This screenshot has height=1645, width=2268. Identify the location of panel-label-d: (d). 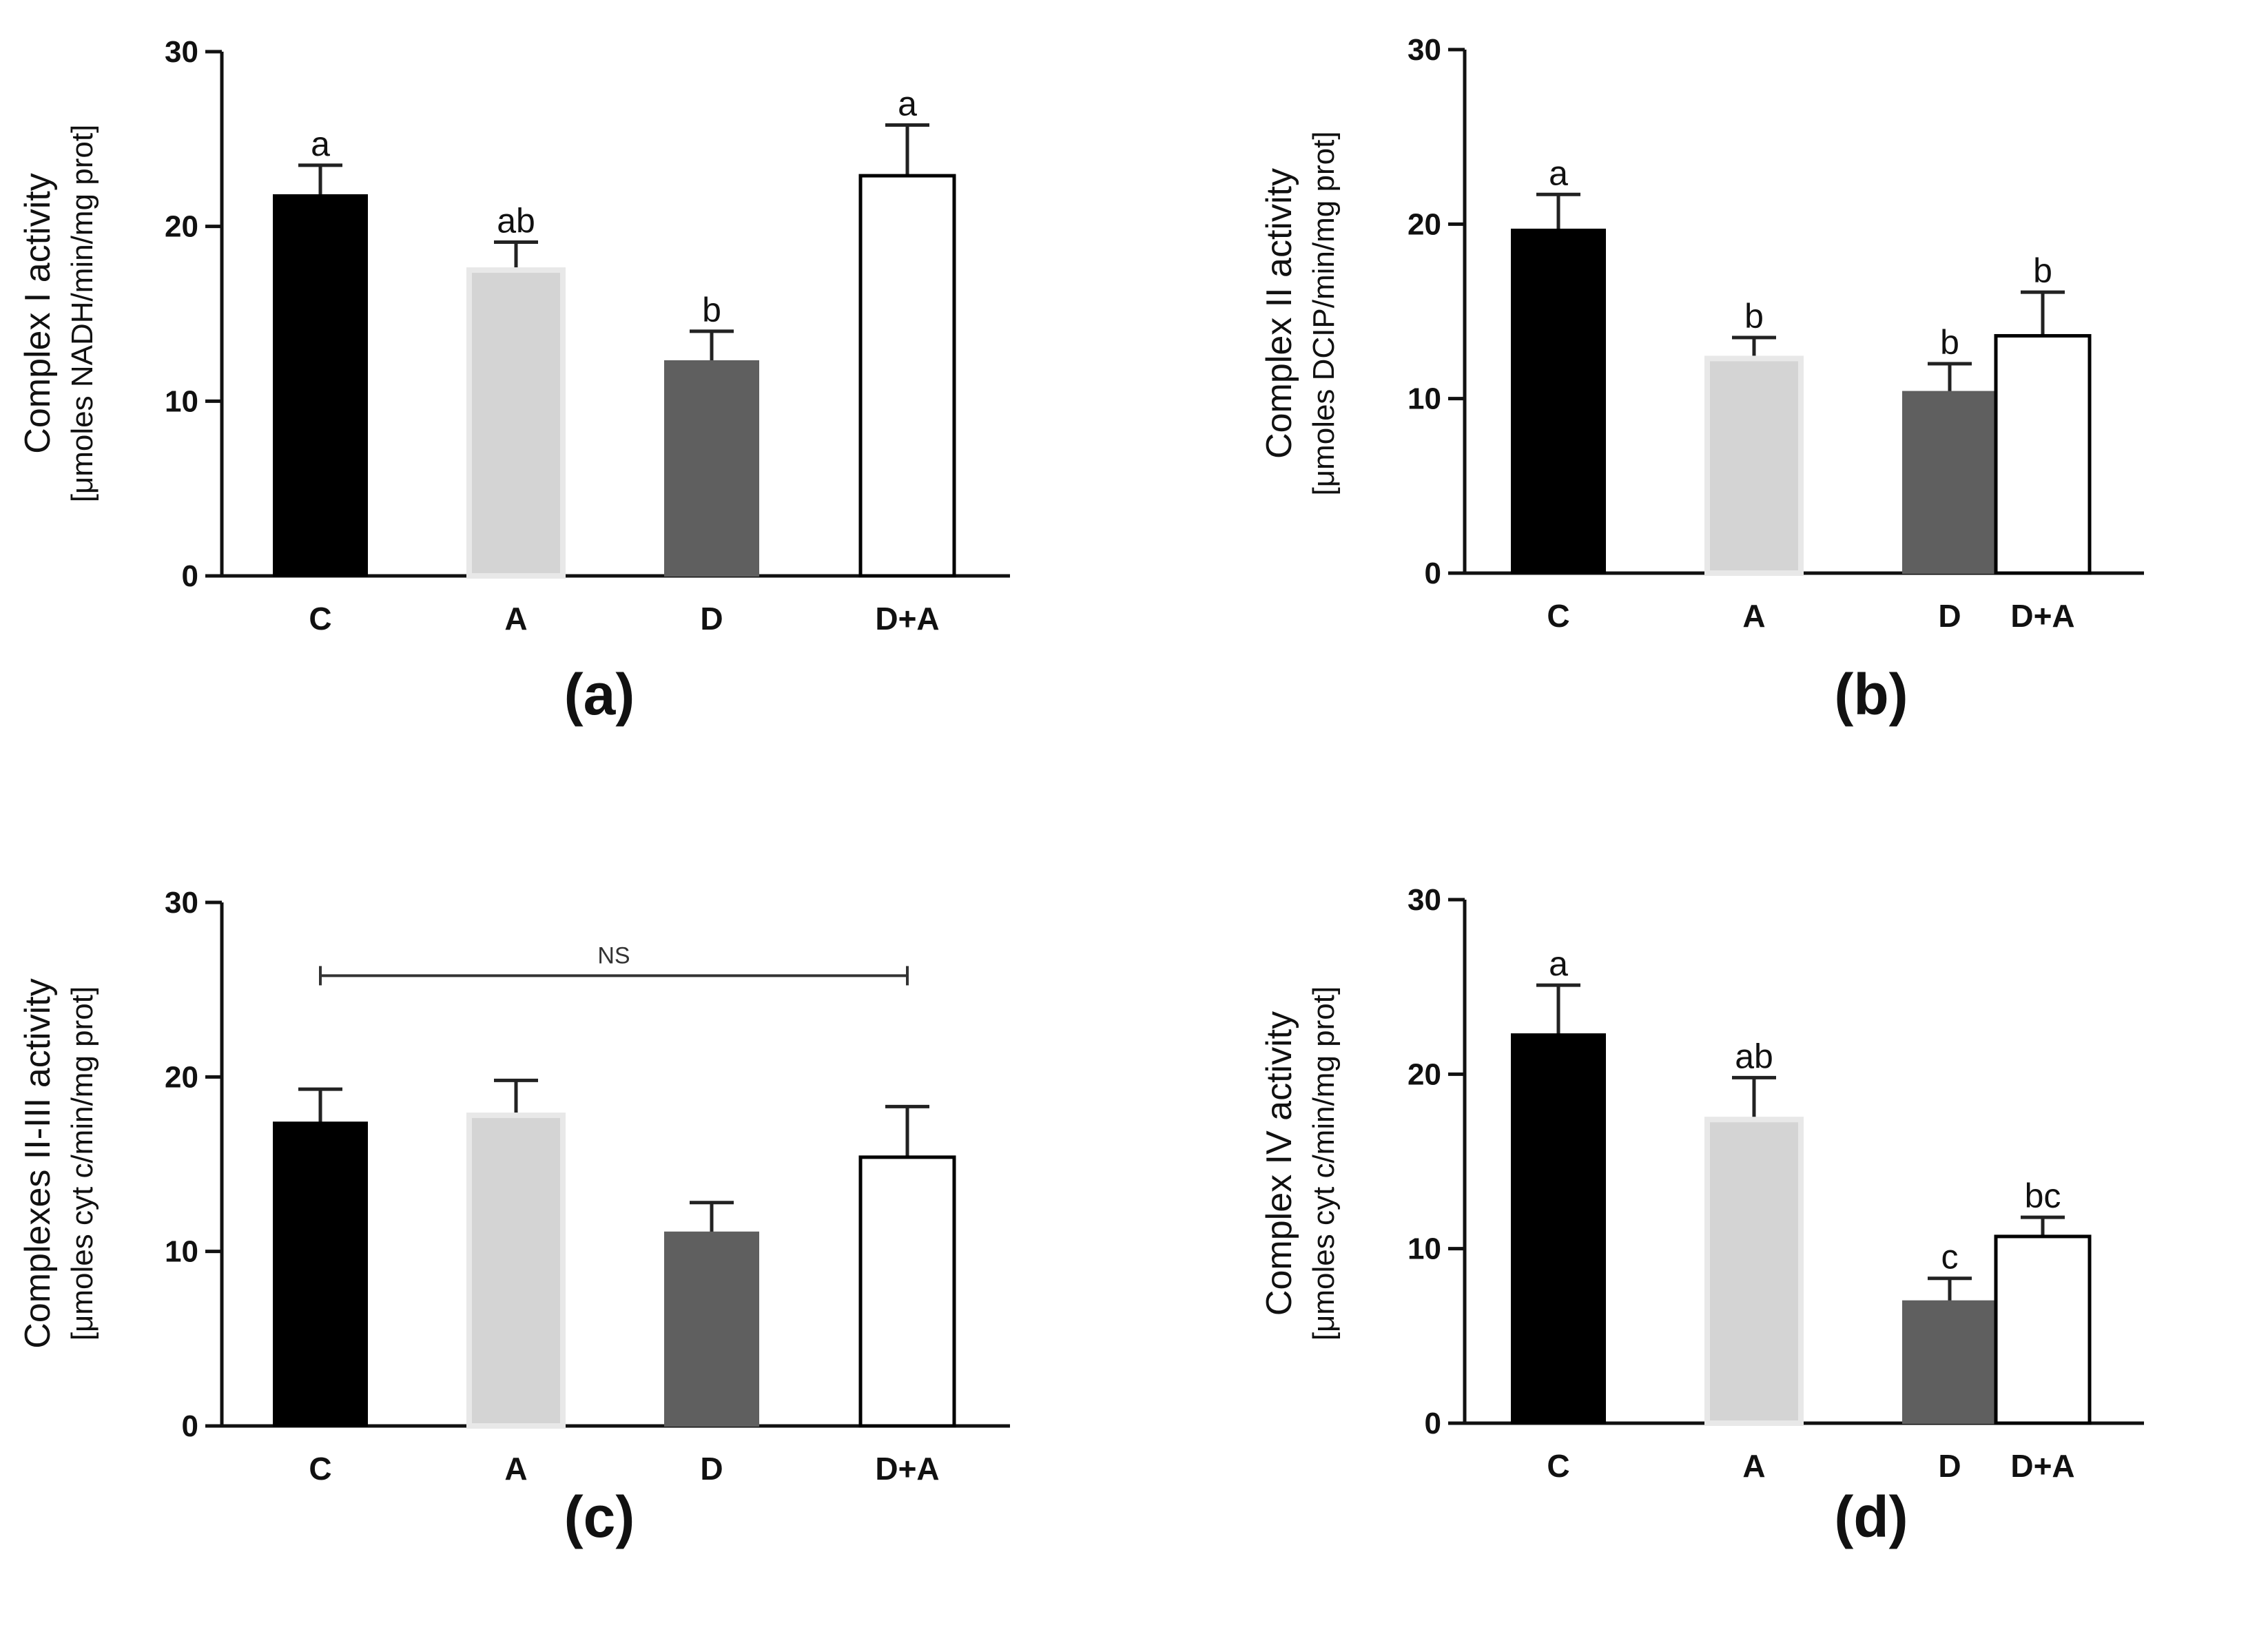
(1871, 1517).